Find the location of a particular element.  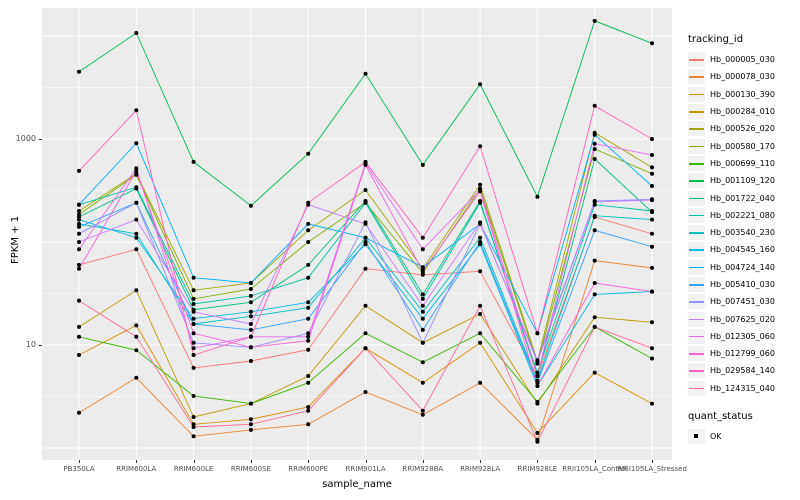

legend-item-Hb_000284_010: Hb_000284_010 is located at coordinates (743, 111).